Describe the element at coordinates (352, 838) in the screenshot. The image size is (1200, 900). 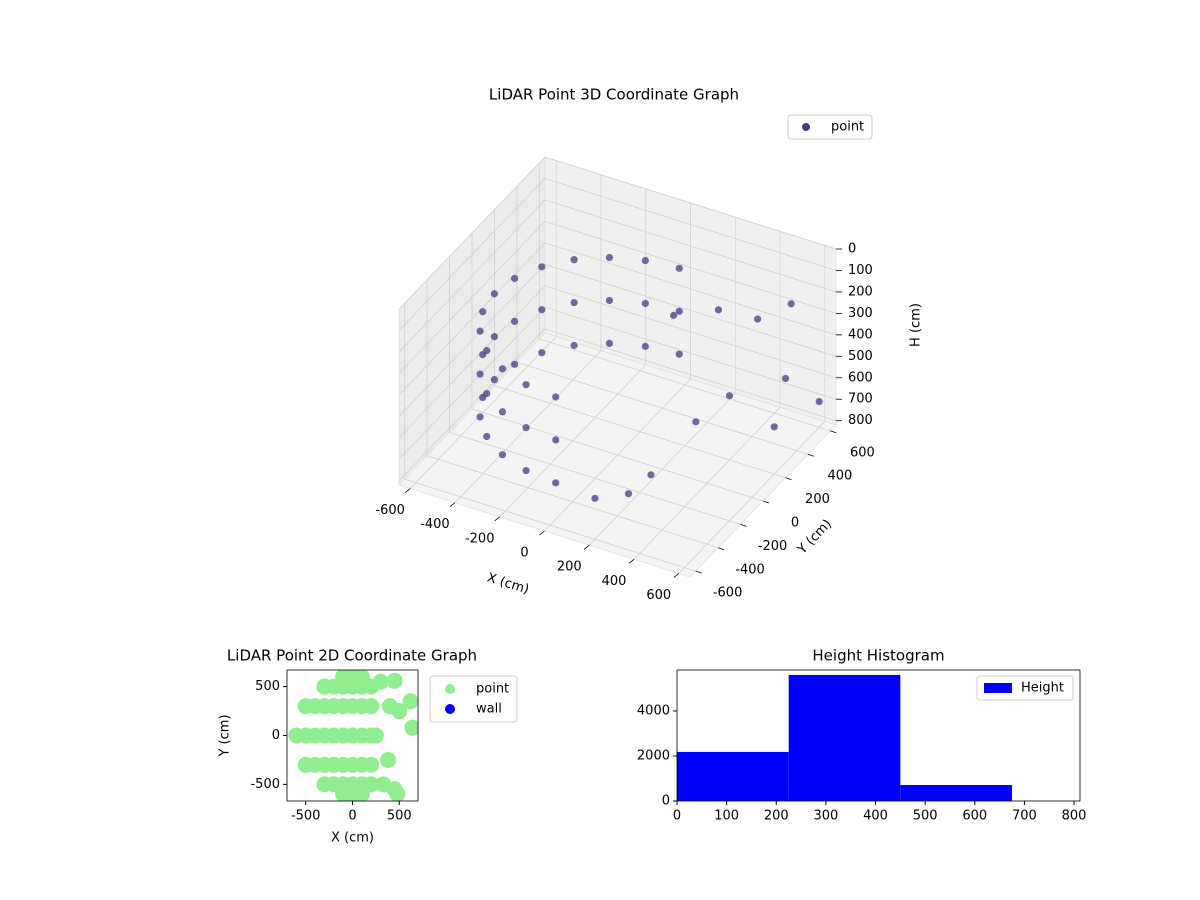
I see `x-axis-label: X (cm)` at that location.